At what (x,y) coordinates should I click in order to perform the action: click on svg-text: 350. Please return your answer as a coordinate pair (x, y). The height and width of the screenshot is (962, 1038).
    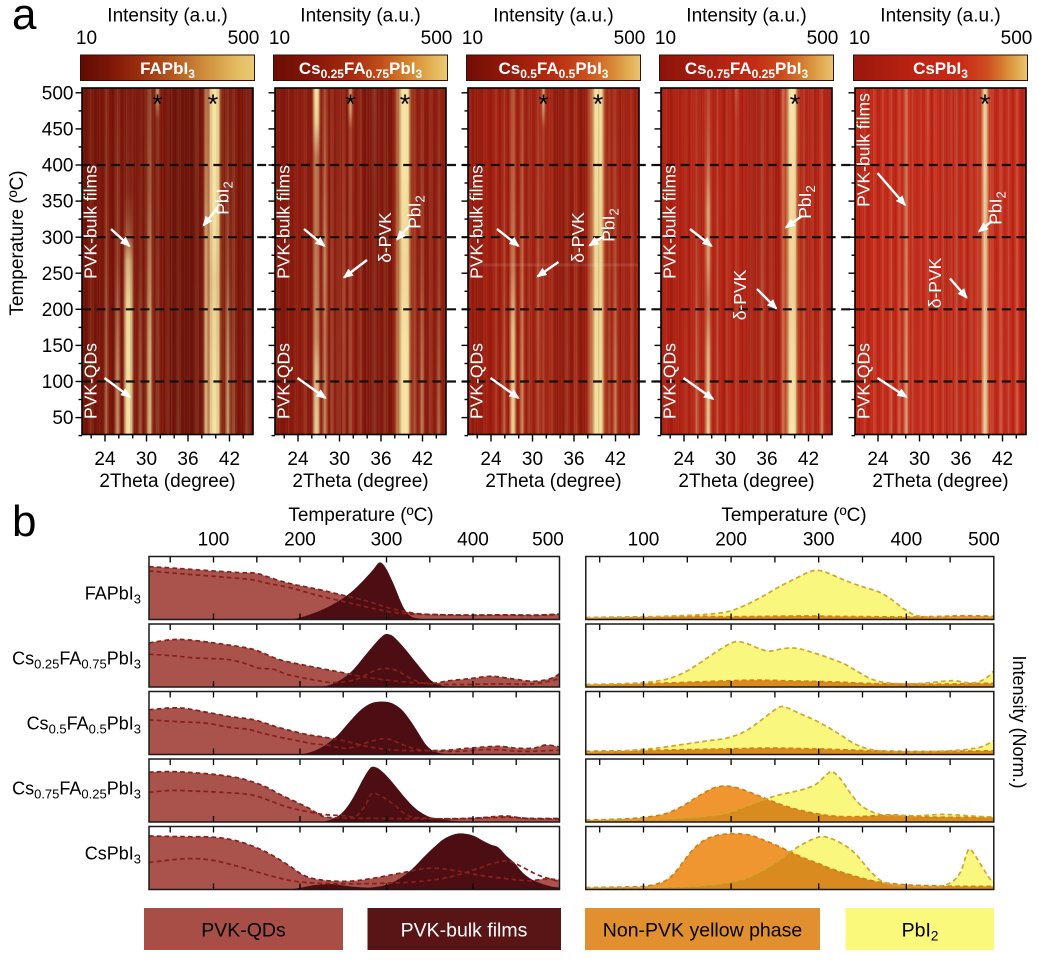
    Looking at the image, I should click on (58, 202).